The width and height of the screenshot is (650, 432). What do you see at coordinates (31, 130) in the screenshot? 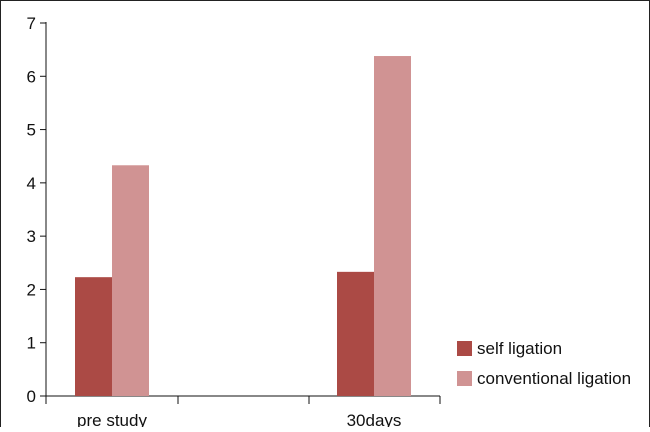
I see `y-tick-label: 5` at bounding box center [31, 130].